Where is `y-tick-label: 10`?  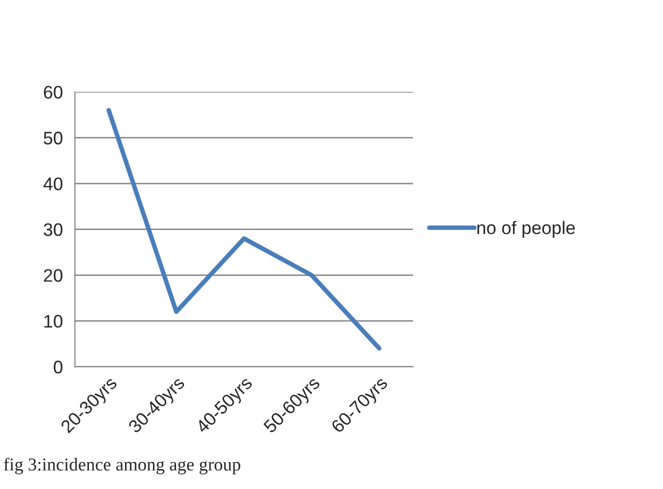
y-tick-label: 10 is located at coordinates (53, 321).